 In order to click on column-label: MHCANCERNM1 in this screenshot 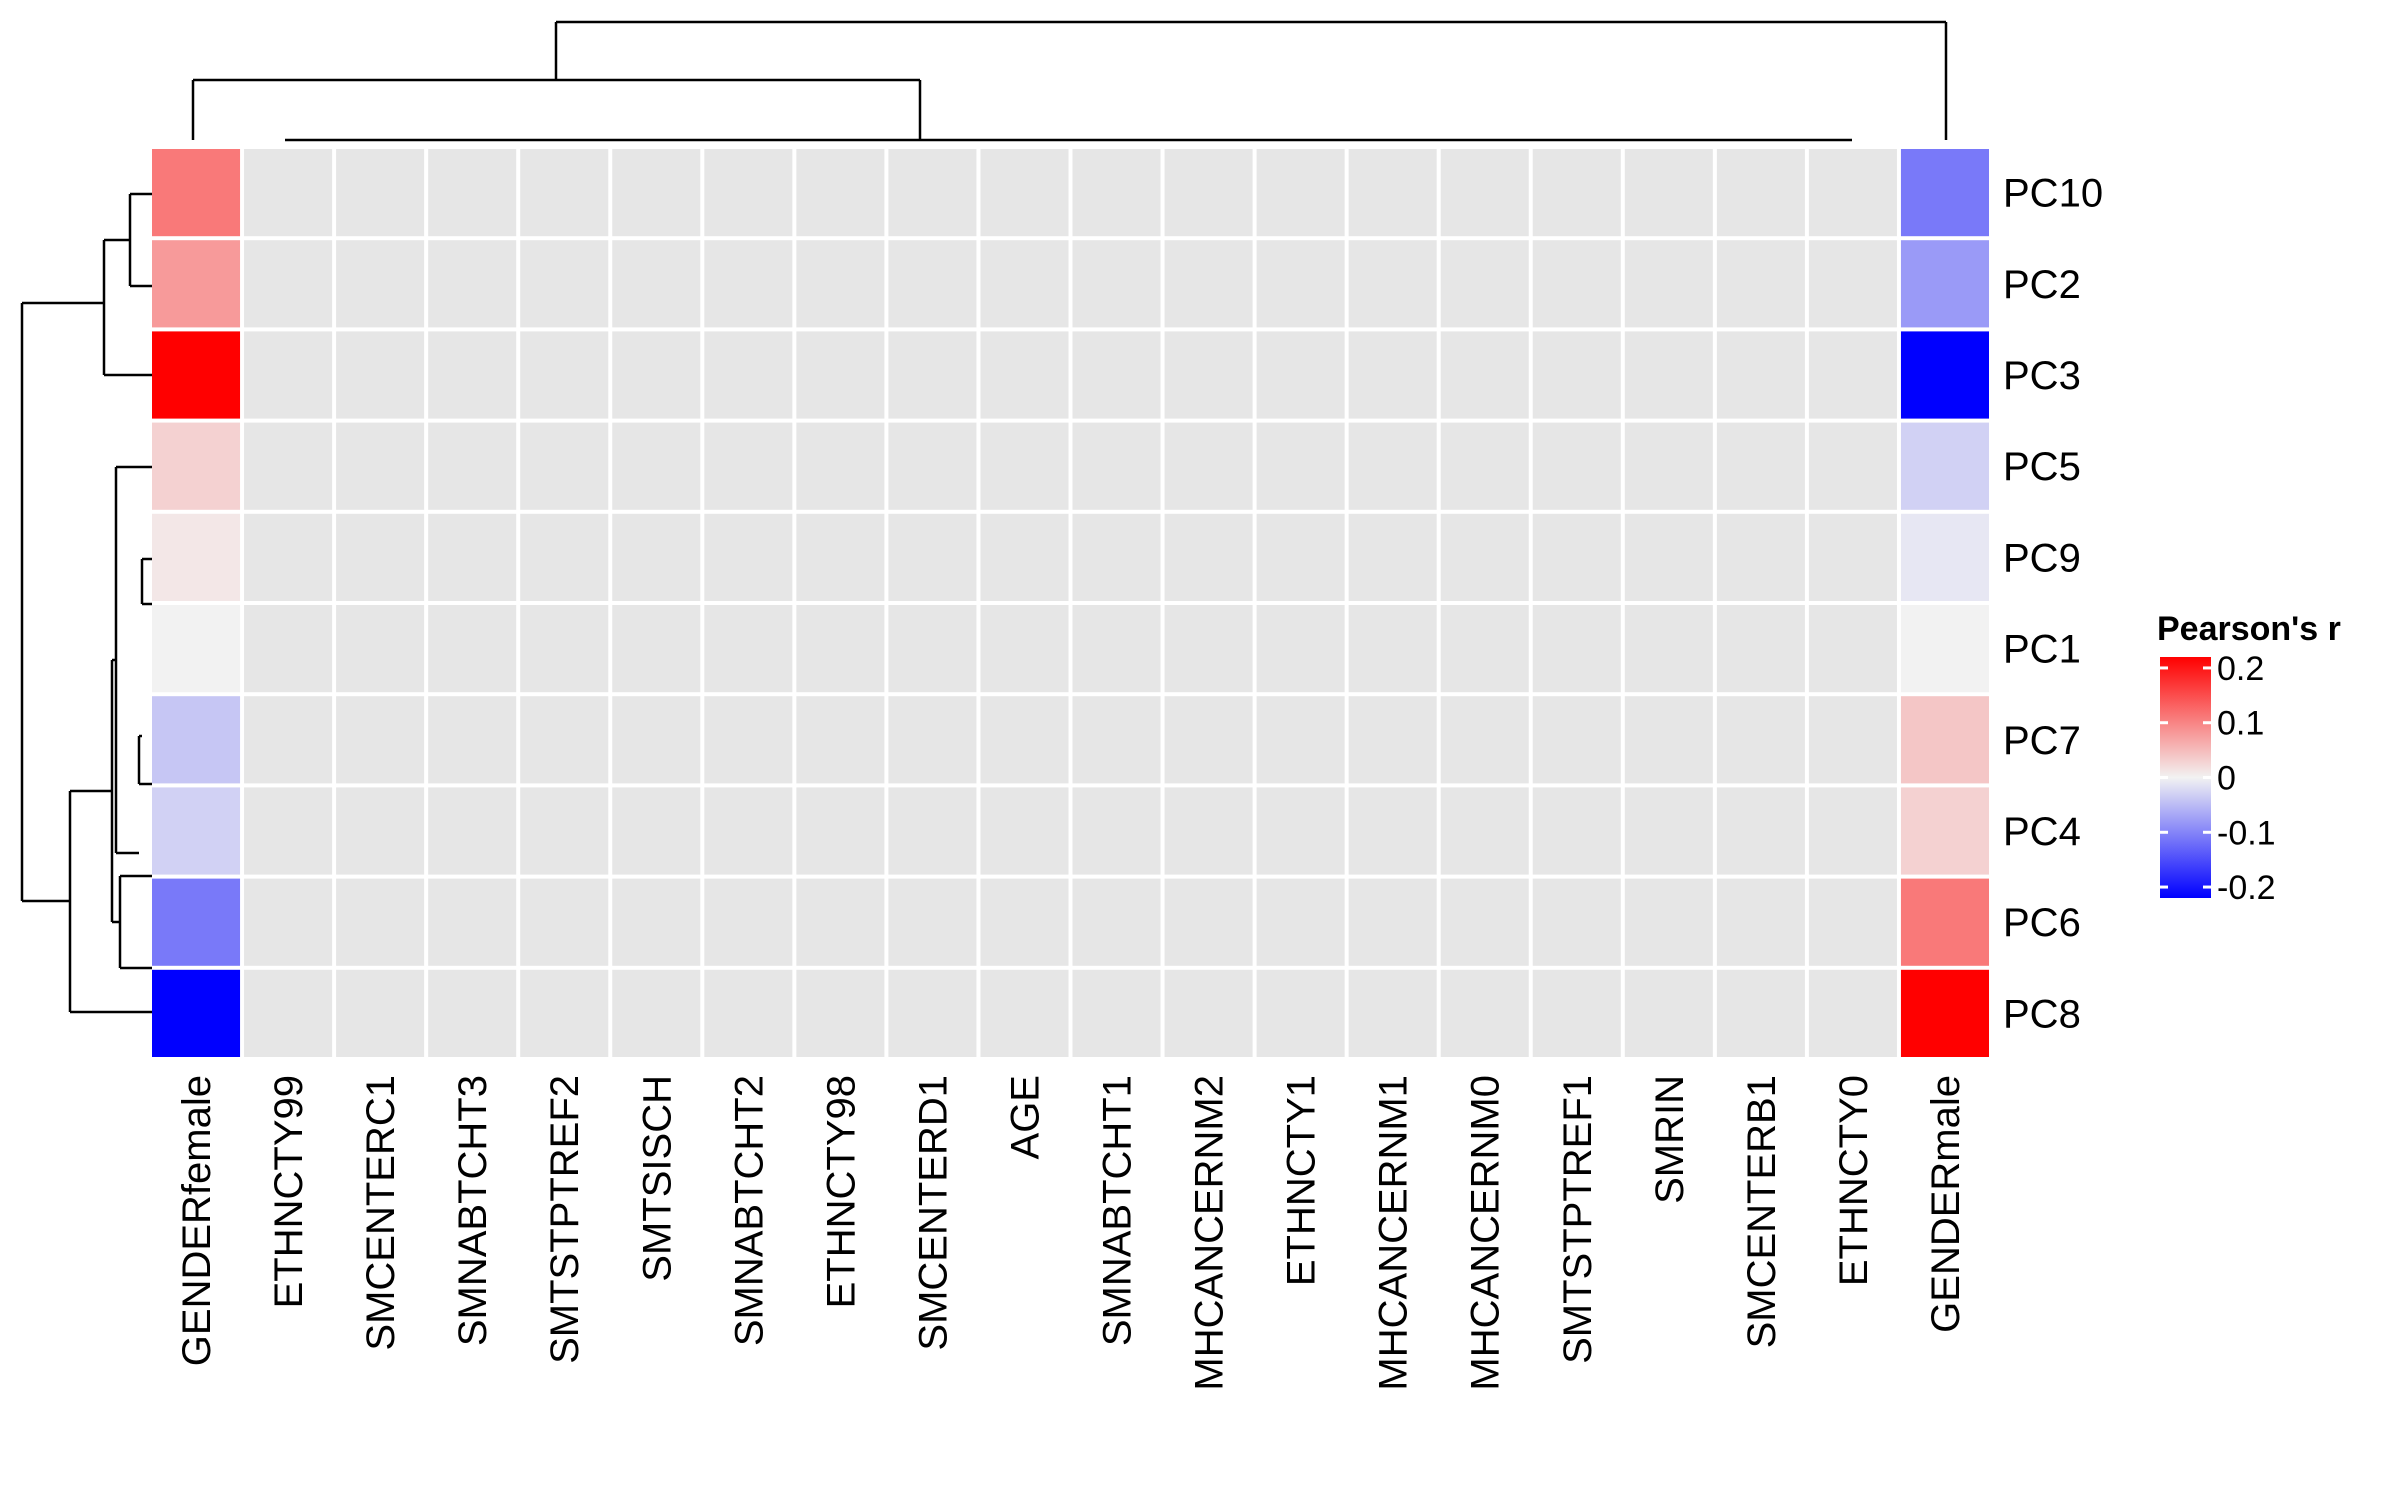, I will do `click(1394, 1233)`.